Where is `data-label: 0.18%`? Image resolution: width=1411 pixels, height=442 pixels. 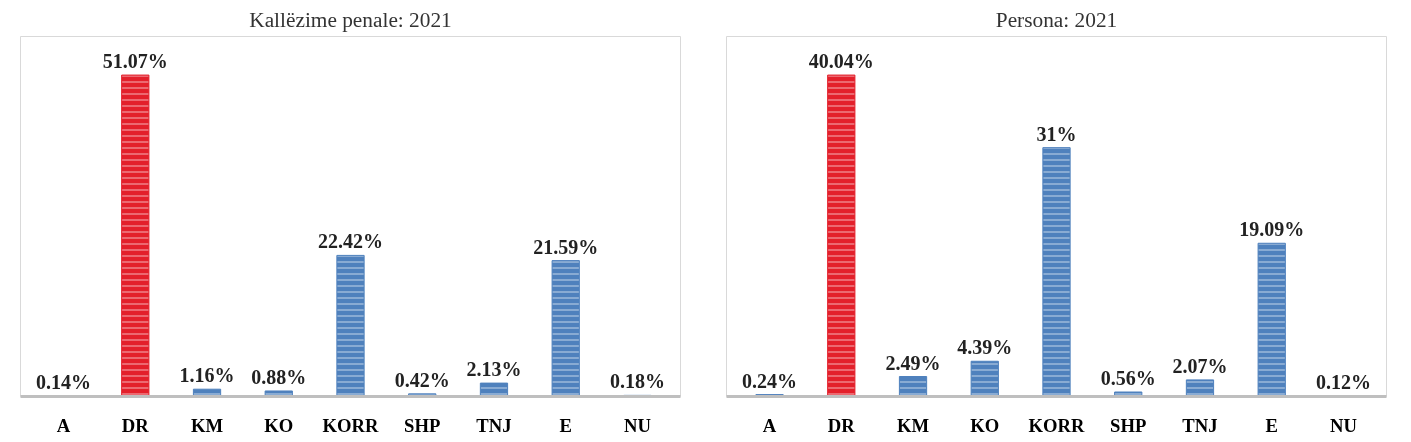
data-label: 0.18% is located at coordinates (637, 381).